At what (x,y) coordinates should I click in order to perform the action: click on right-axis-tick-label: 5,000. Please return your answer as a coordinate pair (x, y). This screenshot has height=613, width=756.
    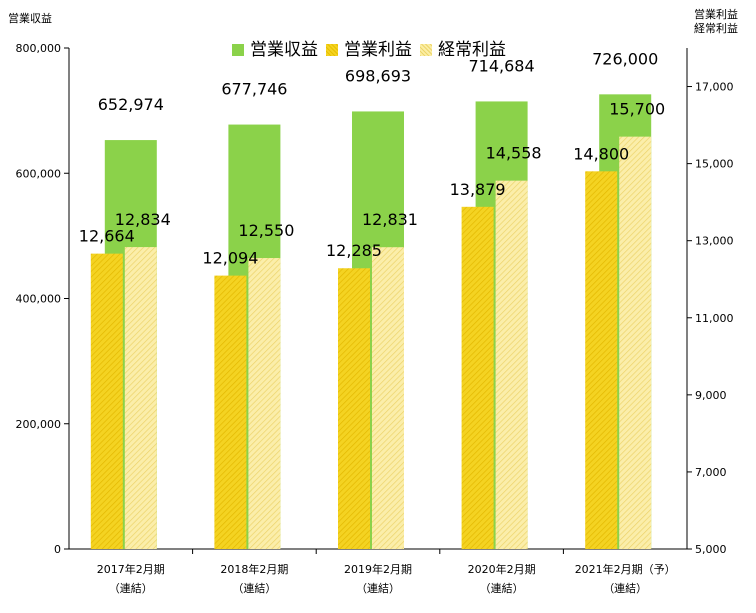
    Looking at the image, I should click on (711, 549).